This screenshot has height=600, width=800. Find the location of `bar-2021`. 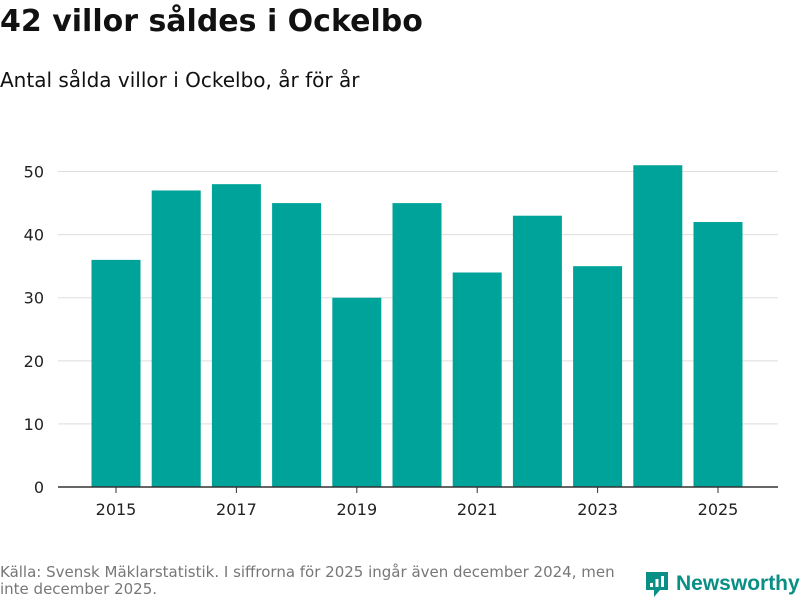

bar-2021 is located at coordinates (477, 379).